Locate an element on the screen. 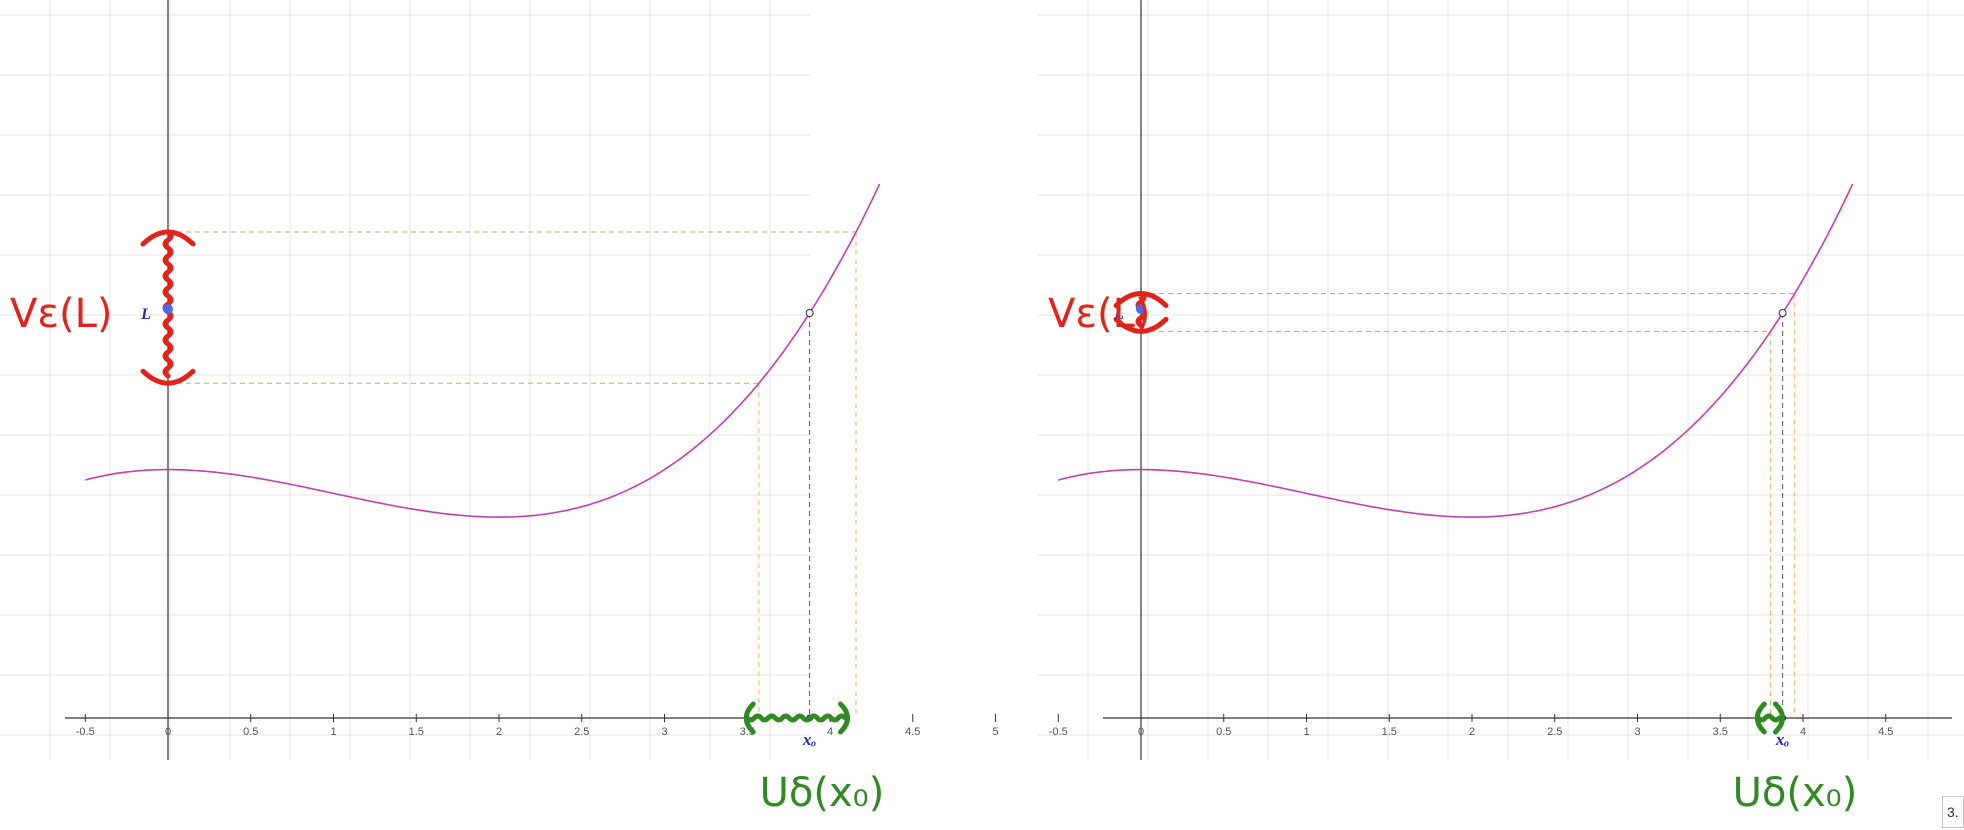 The height and width of the screenshot is (830, 1964). corner-input-value: 3. is located at coordinates (1953, 812).